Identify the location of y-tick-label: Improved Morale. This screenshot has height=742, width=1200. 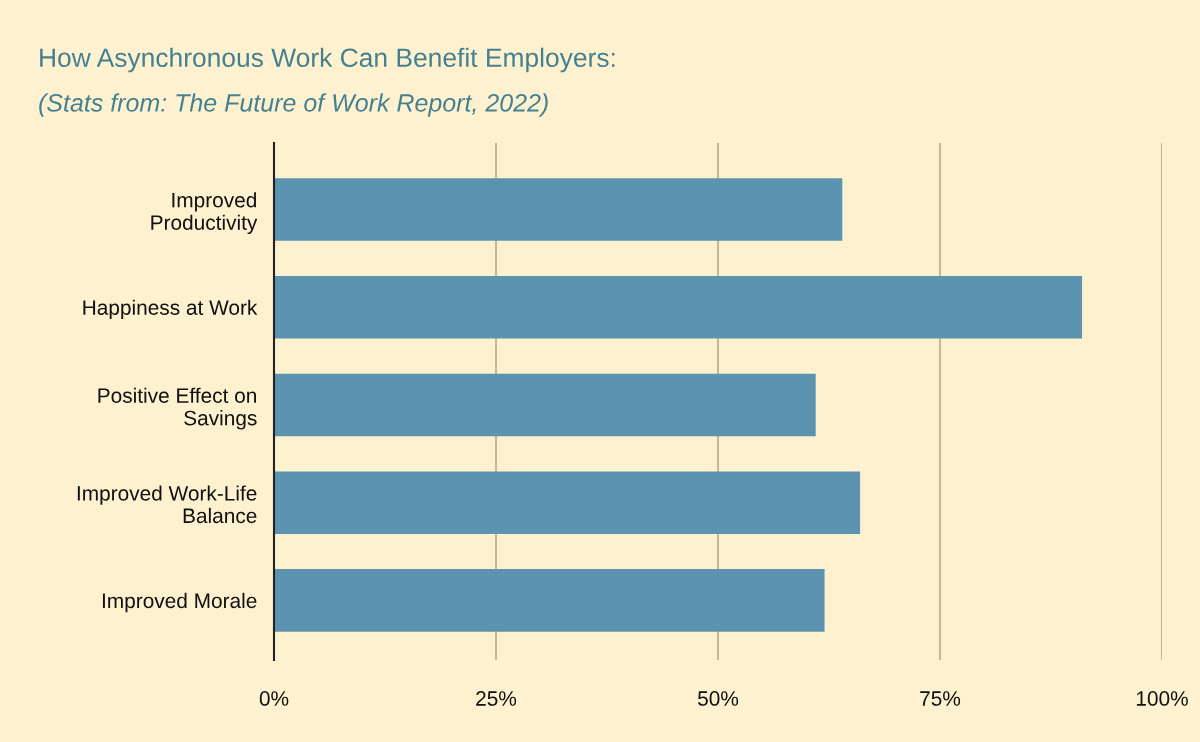
(179, 602).